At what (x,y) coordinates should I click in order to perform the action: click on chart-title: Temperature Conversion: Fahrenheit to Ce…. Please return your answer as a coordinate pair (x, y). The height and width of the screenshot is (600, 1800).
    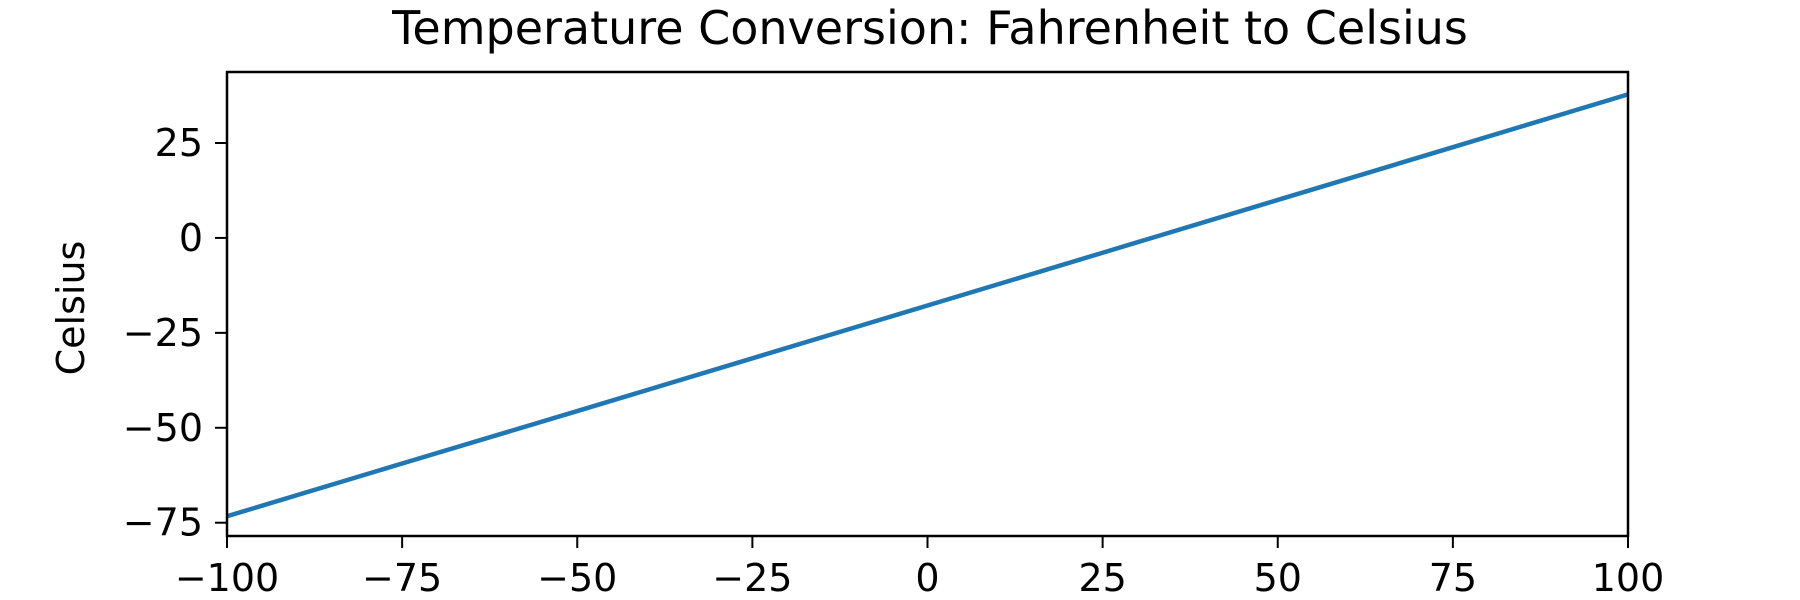
    Looking at the image, I should click on (929, 28).